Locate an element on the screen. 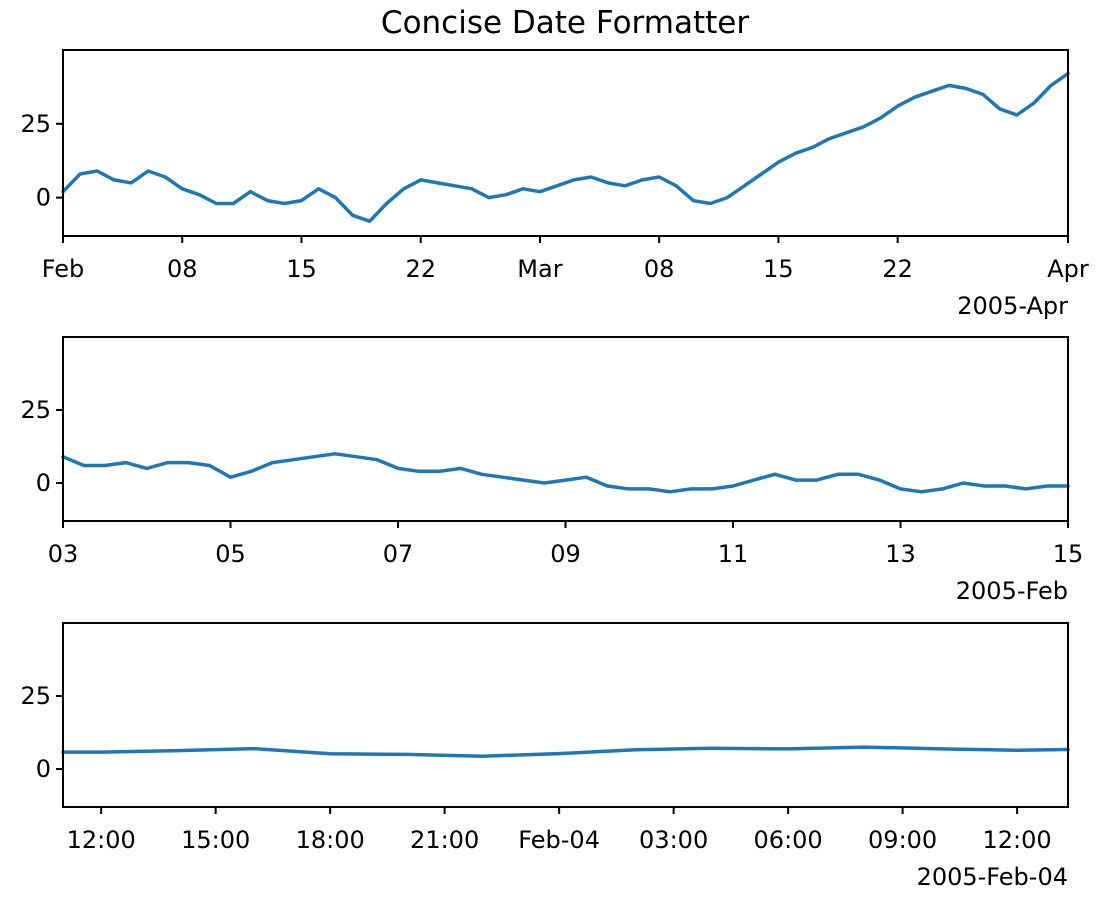 This screenshot has width=1100, height=900. x-tick-label: 18:00 is located at coordinates (330, 840).